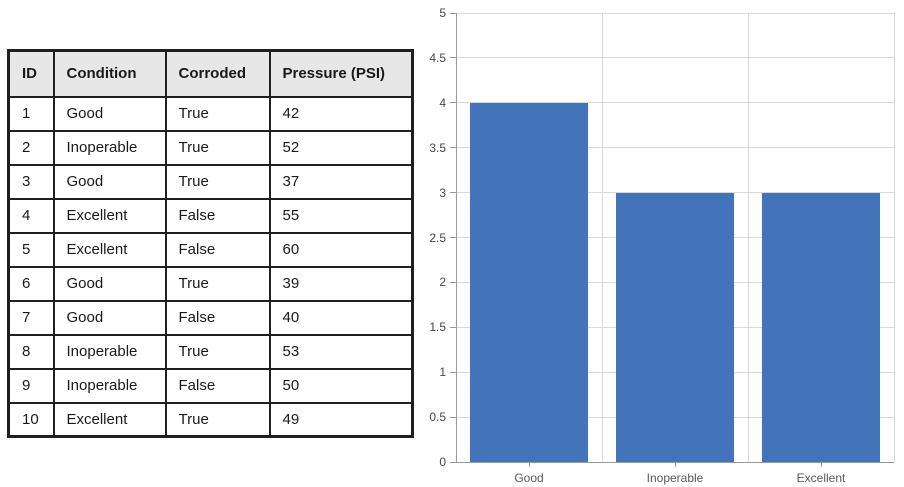 The image size is (904, 487). I want to click on cell-id: 8, so click(31, 351).